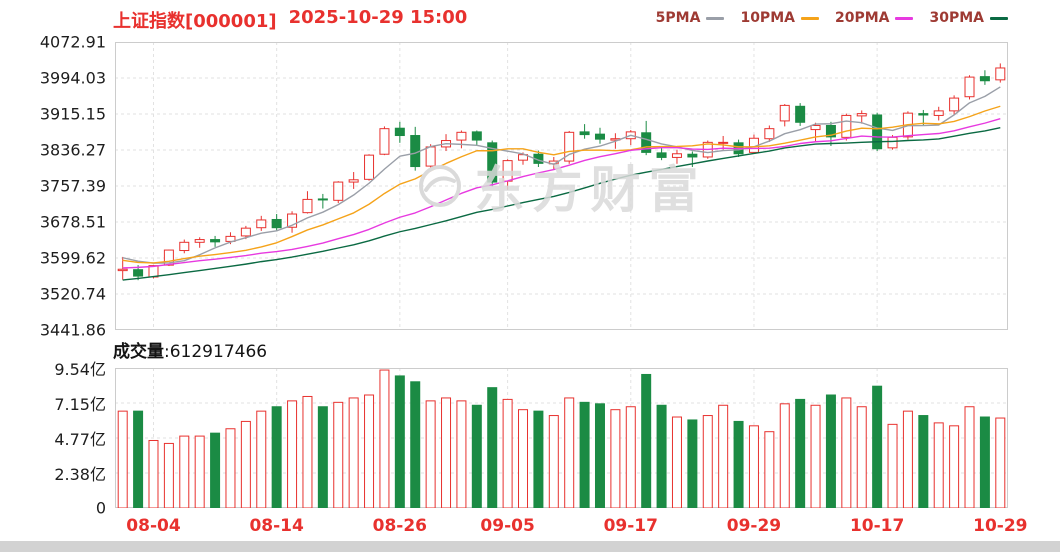 The width and height of the screenshot is (1060, 552). Describe the element at coordinates (276, 526) in the screenshot. I see `x-axis-label: 08-14` at that location.